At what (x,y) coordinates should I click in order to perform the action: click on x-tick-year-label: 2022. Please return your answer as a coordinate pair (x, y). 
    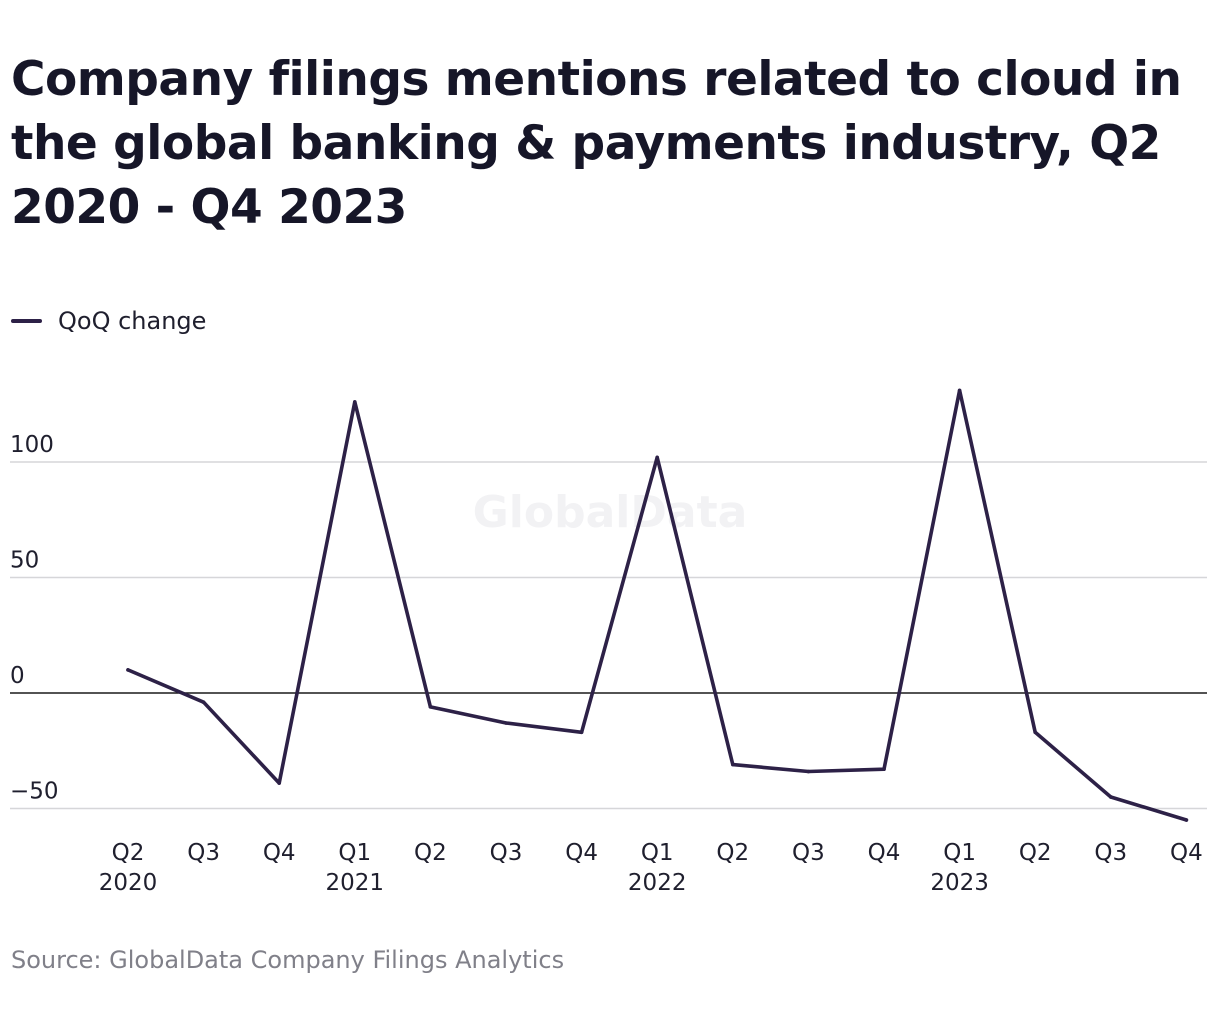
    Looking at the image, I should click on (657, 883).